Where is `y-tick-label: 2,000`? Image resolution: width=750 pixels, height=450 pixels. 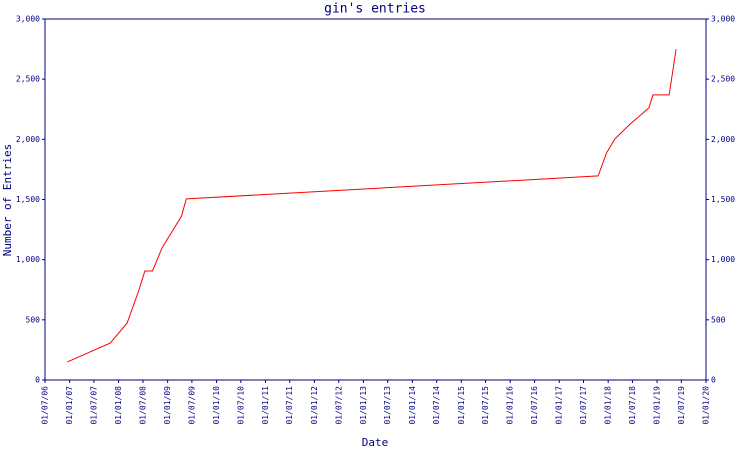 y-tick-label: 2,000 is located at coordinates (28, 139).